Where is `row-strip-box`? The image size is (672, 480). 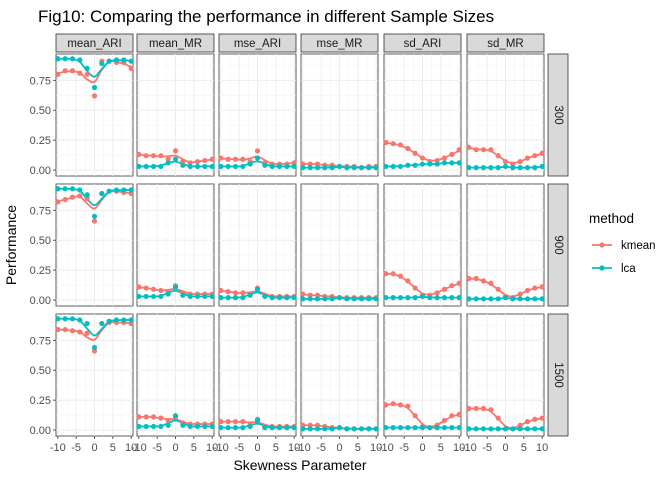
row-strip-box is located at coordinates (558, 115).